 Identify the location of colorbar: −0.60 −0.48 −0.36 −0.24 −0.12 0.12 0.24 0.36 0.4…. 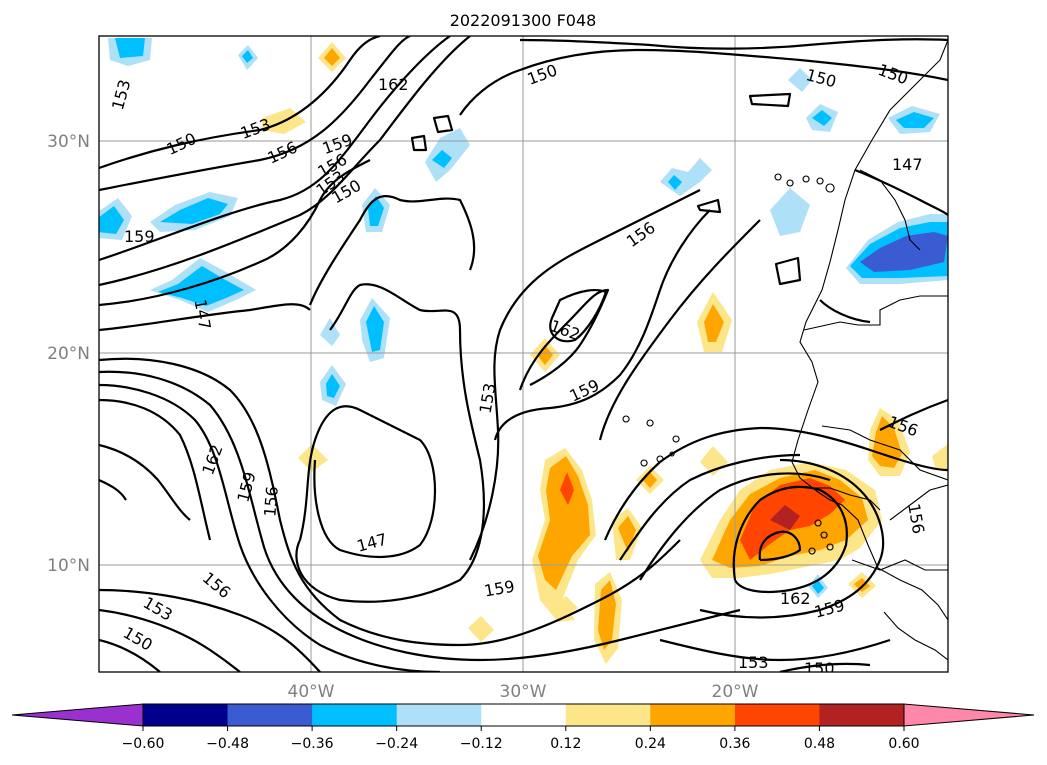
(523, 727).